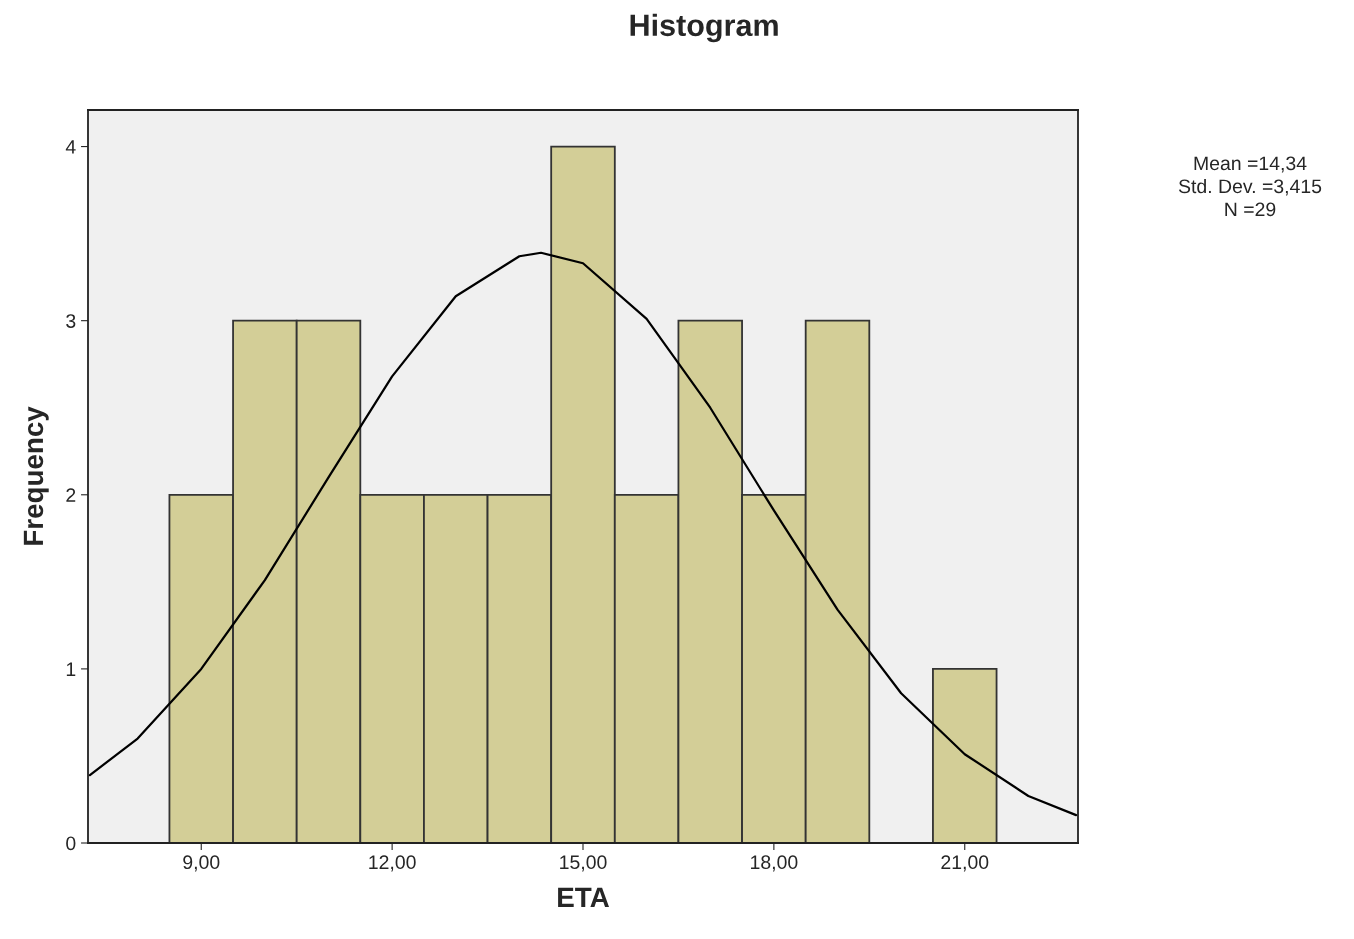  I want to click on x-tick-label: 15,00, so click(583, 863).